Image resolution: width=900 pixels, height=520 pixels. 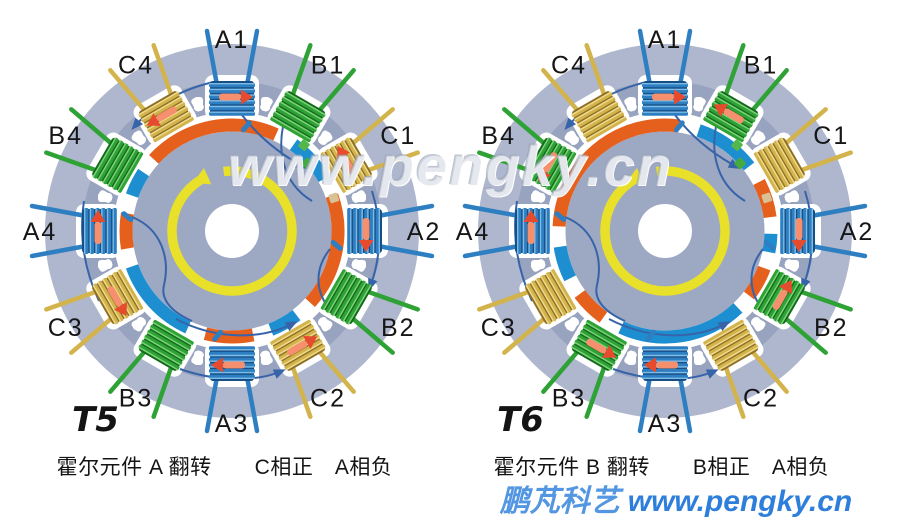 I want to click on coil-A2, so click(x=382, y=231).